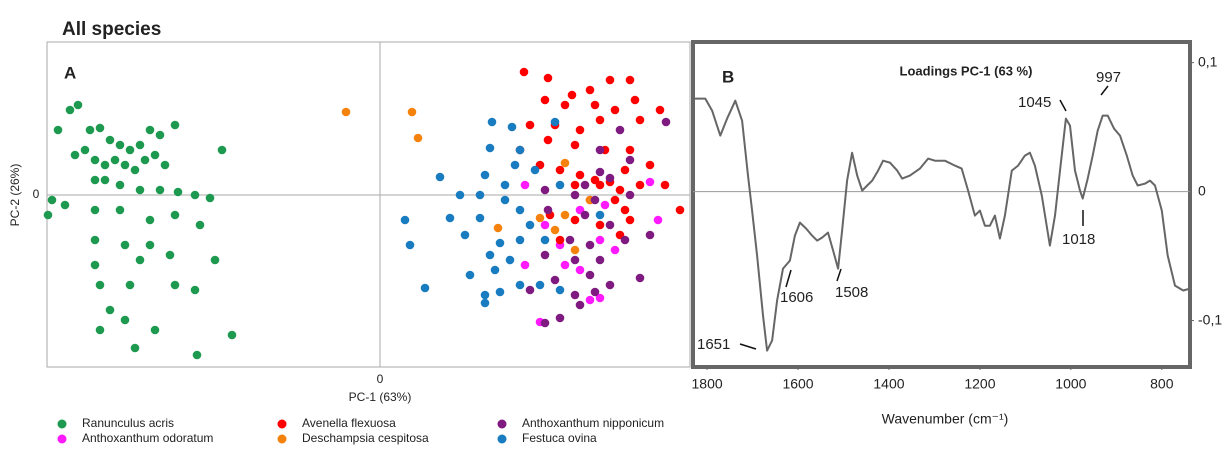 The height and width of the screenshot is (458, 1232). I want to click on annotation: 1606, so click(796, 297).